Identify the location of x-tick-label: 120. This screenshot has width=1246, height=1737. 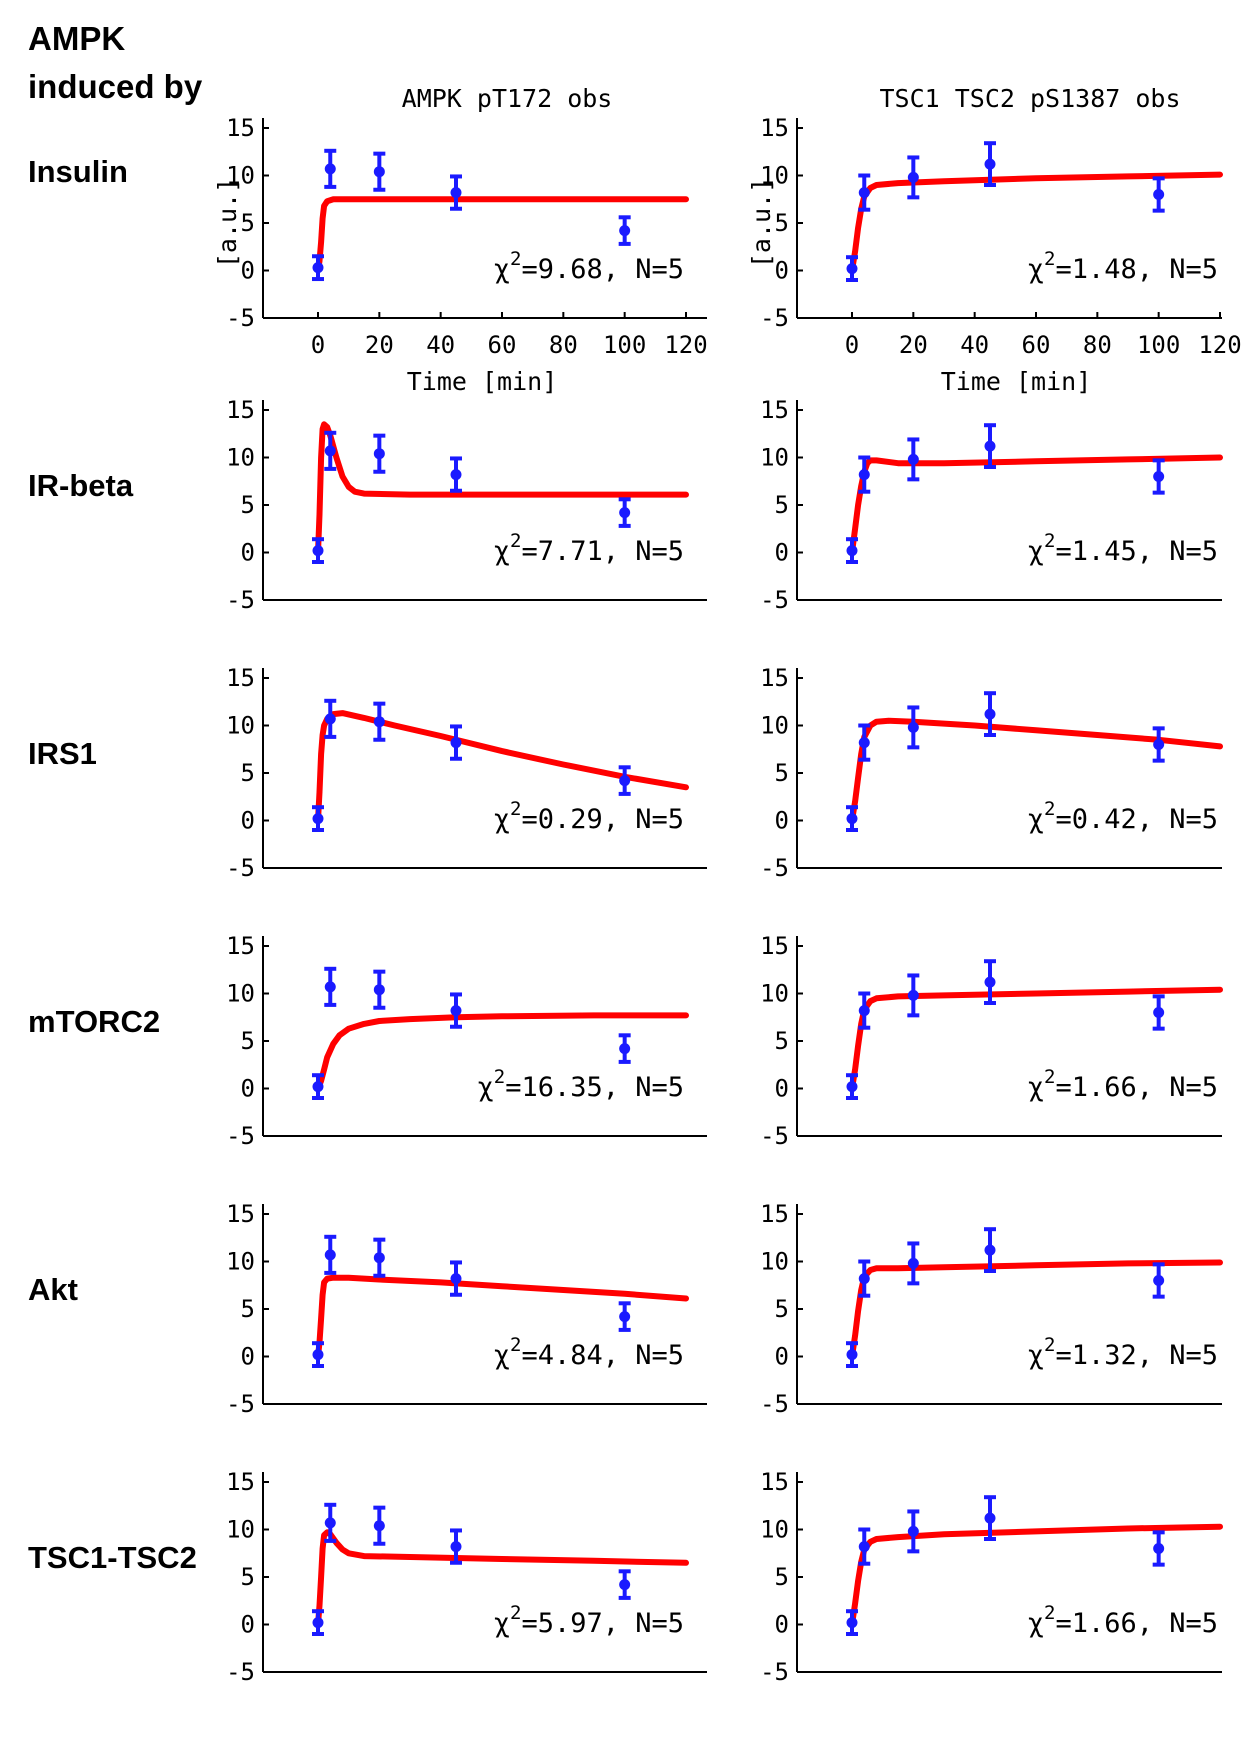
(1219, 345).